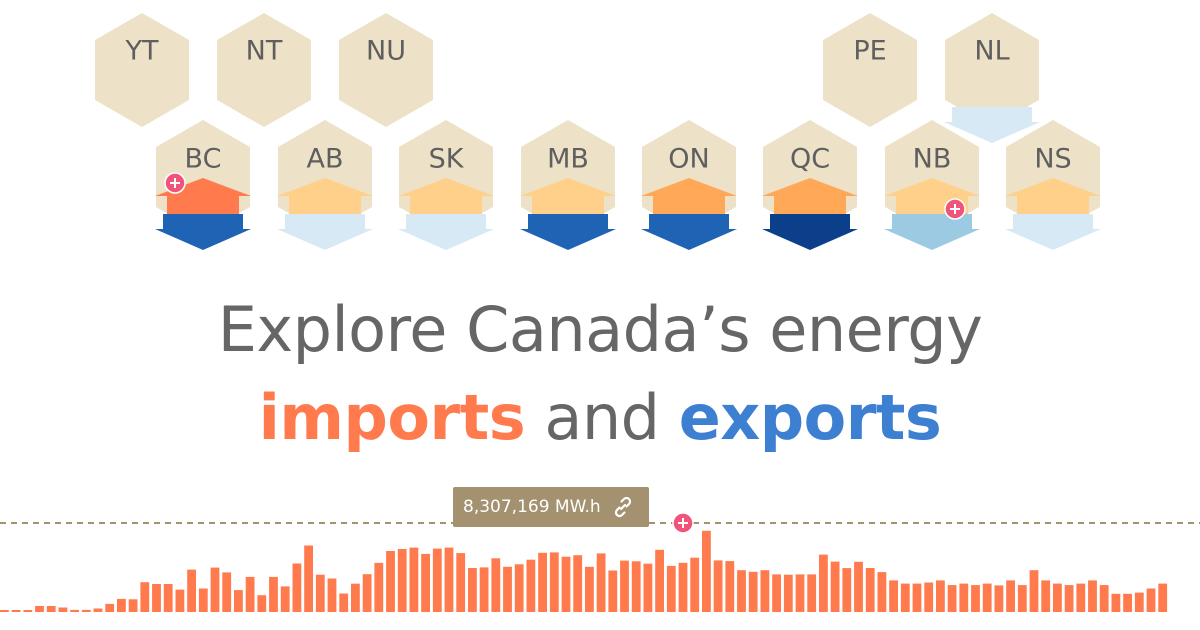 This screenshot has height=630, width=1200. Describe the element at coordinates (264, 70) in the screenshot. I see `province-tile-nt: NT` at that location.